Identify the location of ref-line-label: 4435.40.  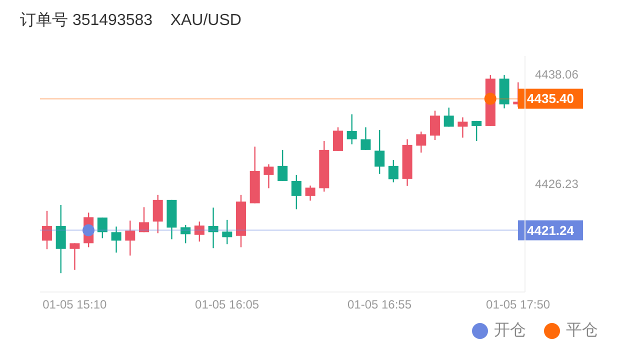
(550, 98).